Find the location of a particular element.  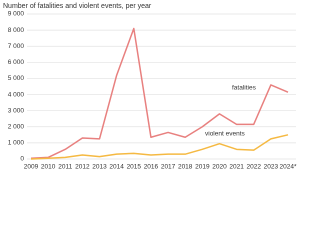

x-tick-label: 2016 is located at coordinates (151, 167).